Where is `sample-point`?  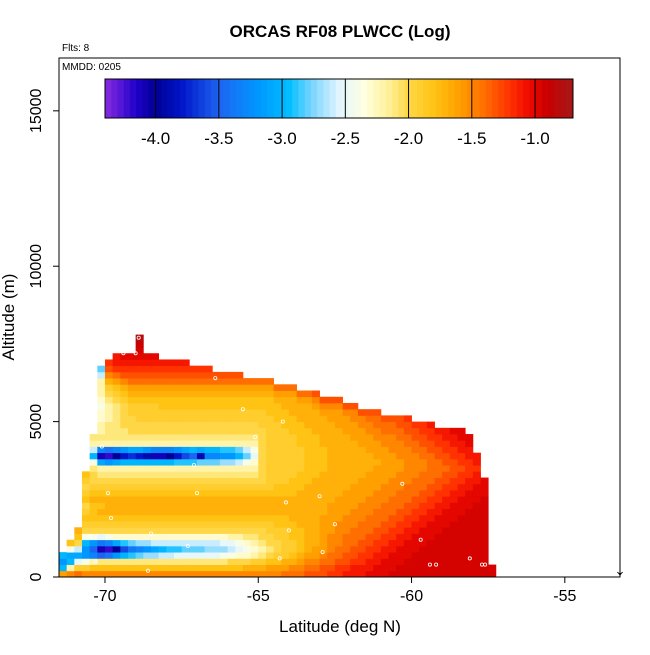
sample-point is located at coordinates (147, 570).